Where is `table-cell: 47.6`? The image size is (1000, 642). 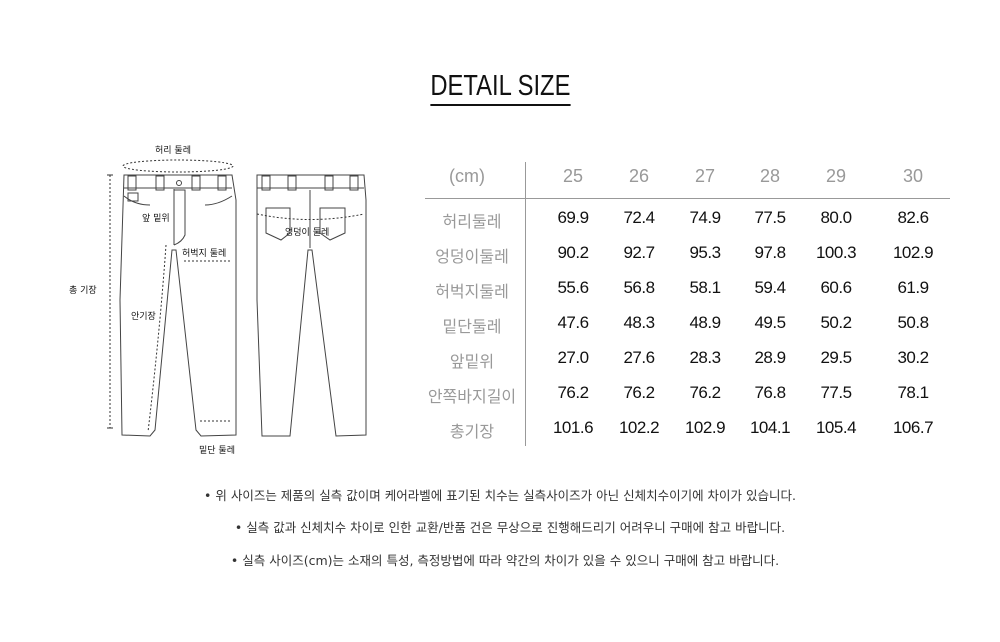
table-cell: 47.6 is located at coordinates (573, 322).